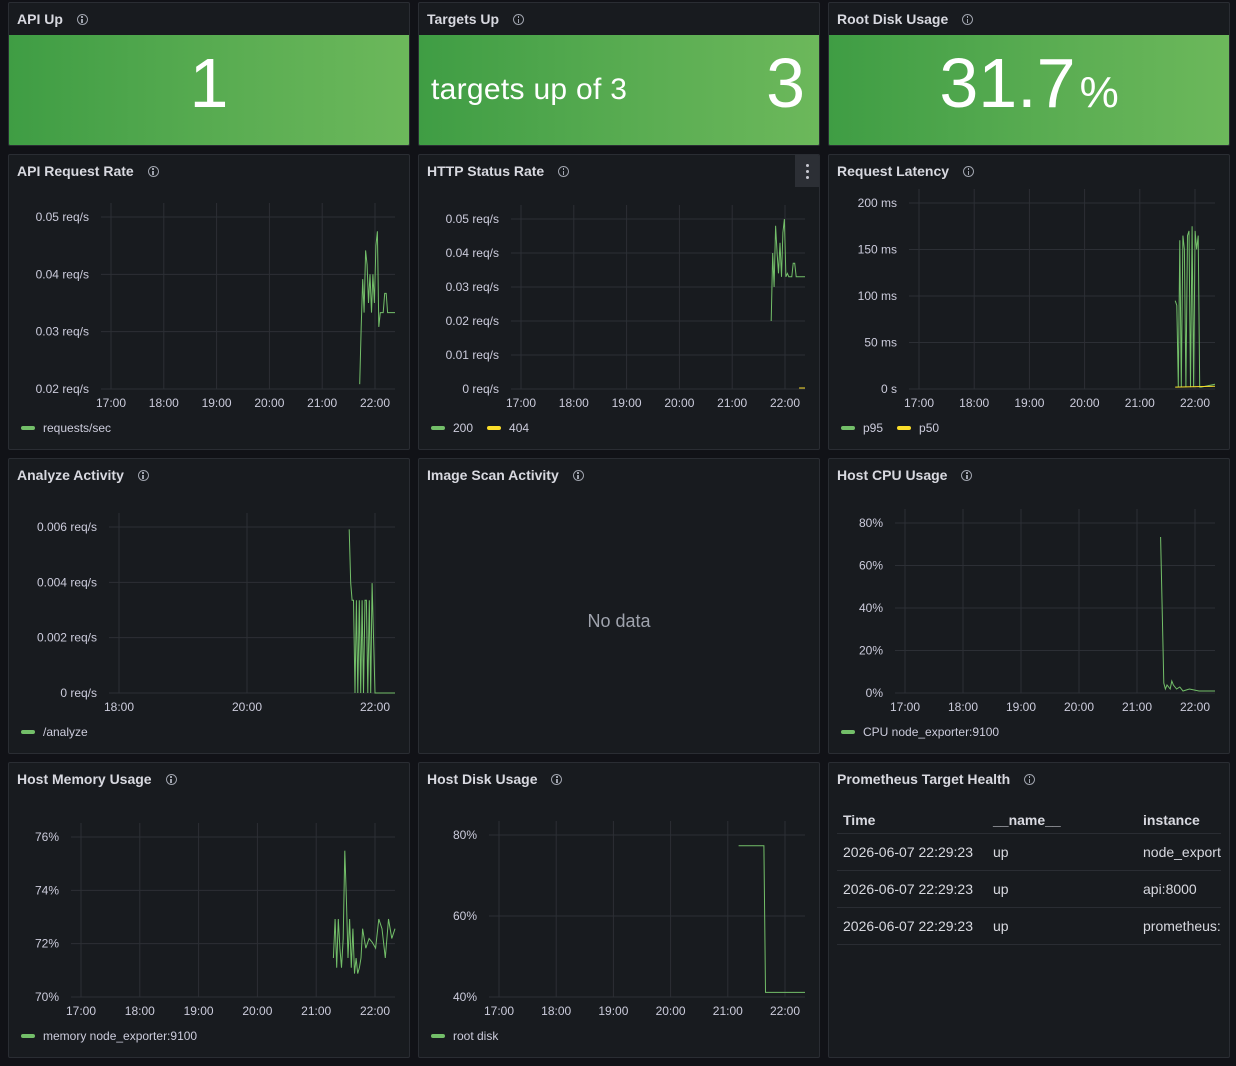  Describe the element at coordinates (257, 1011) in the screenshot. I see `x-tick-label: 20:00` at that location.